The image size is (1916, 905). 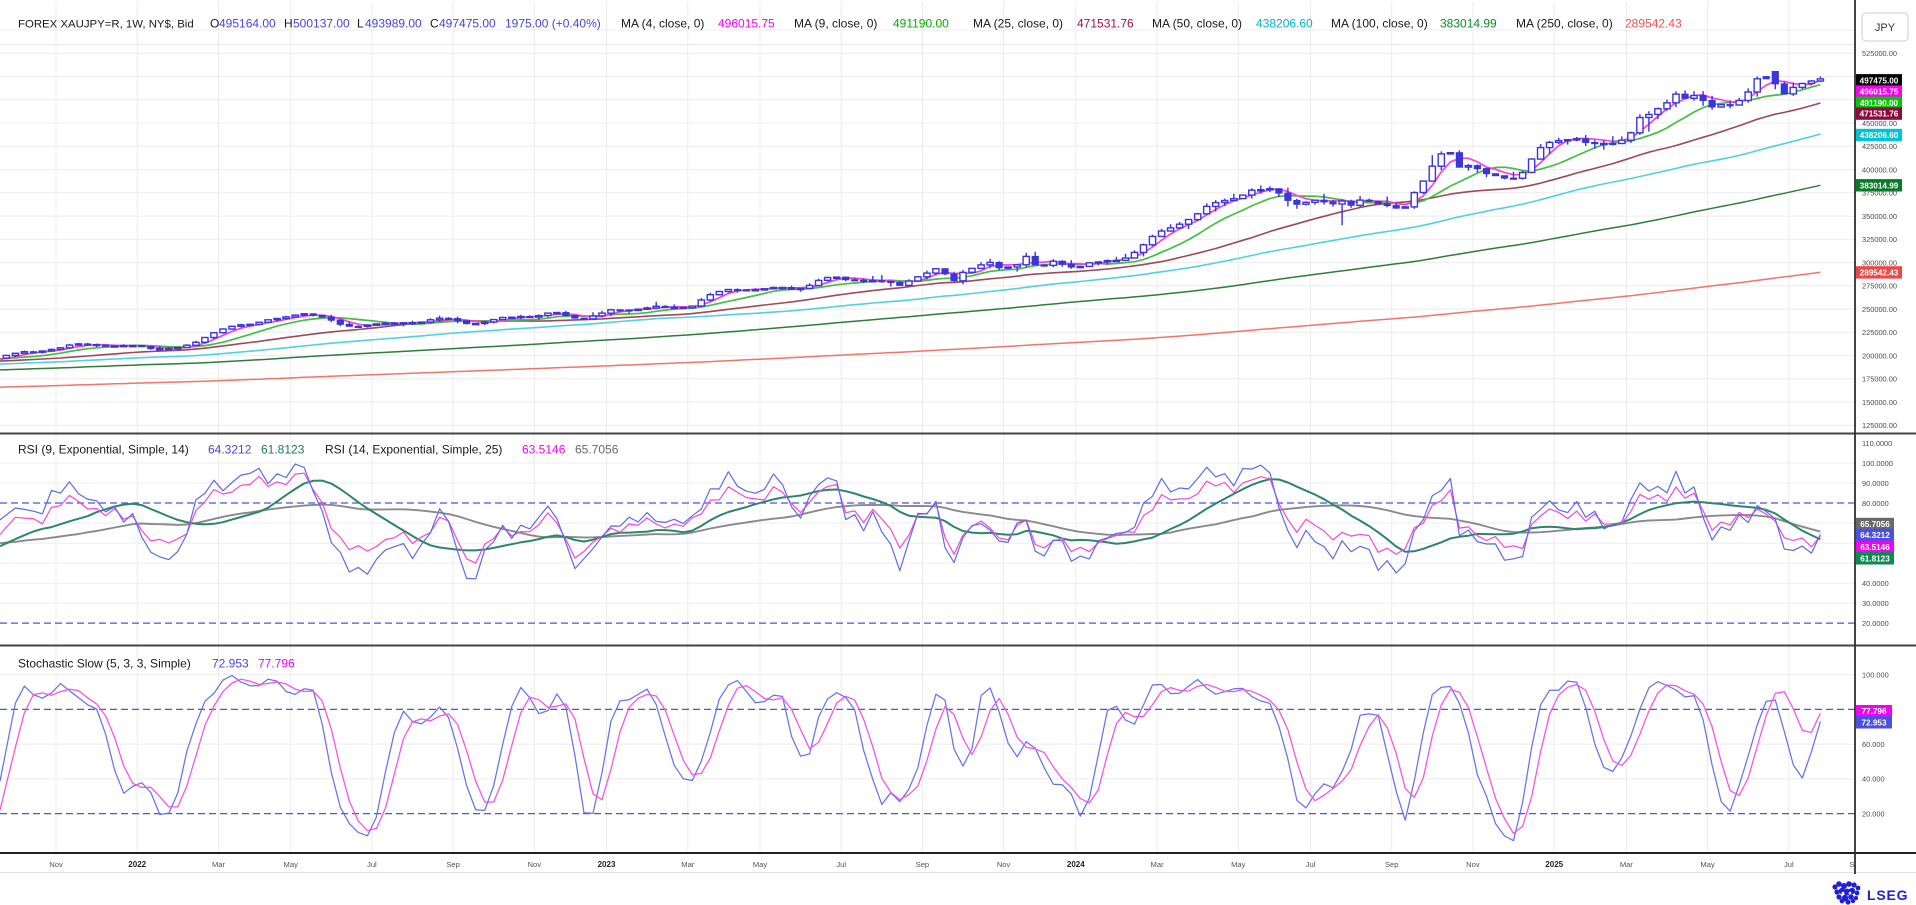 What do you see at coordinates (106, 25) in the screenshot?
I see `svg-text: FOREX XAUJPY=R, 1W, NY$, Bid` at bounding box center [106, 25].